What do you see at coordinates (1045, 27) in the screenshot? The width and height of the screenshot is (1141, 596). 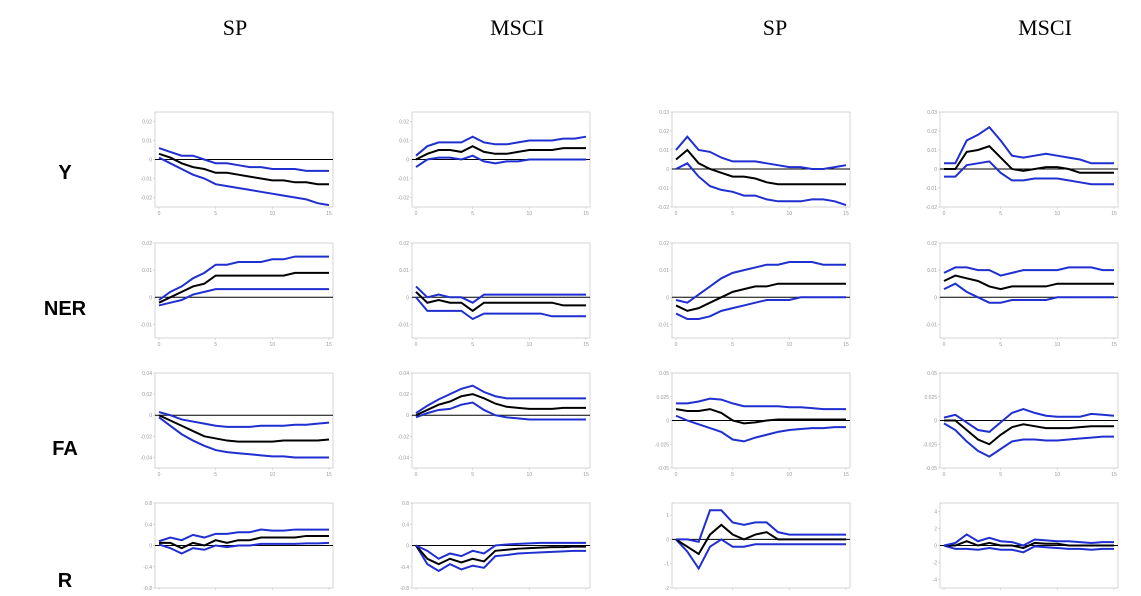 I see `column-header: MSCI` at bounding box center [1045, 27].